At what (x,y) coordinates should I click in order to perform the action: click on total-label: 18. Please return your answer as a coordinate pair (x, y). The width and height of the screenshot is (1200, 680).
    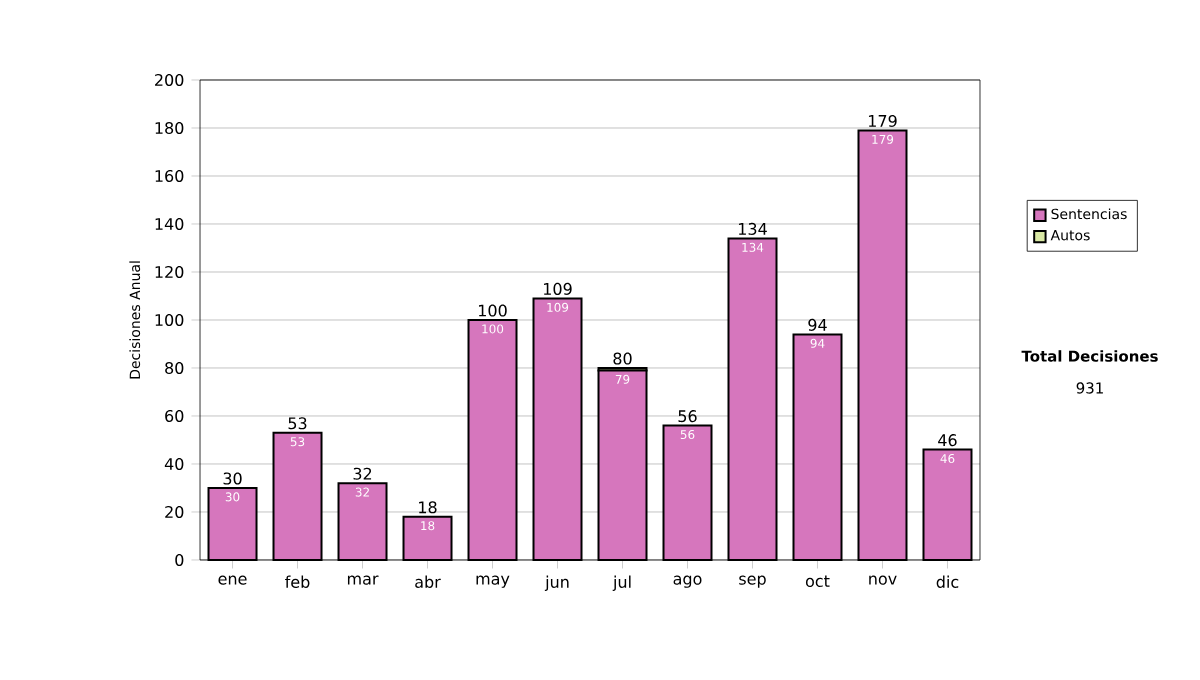
    Looking at the image, I should click on (428, 507).